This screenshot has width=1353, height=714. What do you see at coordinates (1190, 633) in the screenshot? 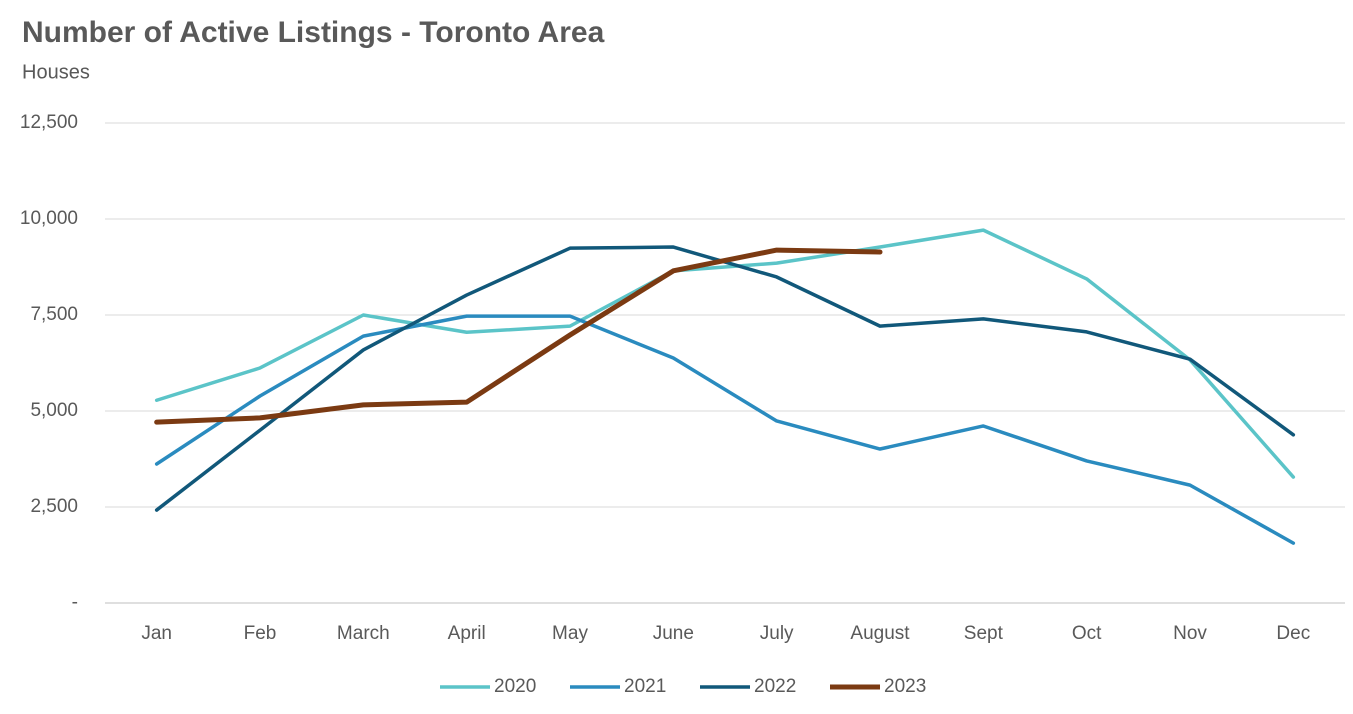
I see `x-tick-label: Nov` at bounding box center [1190, 633].